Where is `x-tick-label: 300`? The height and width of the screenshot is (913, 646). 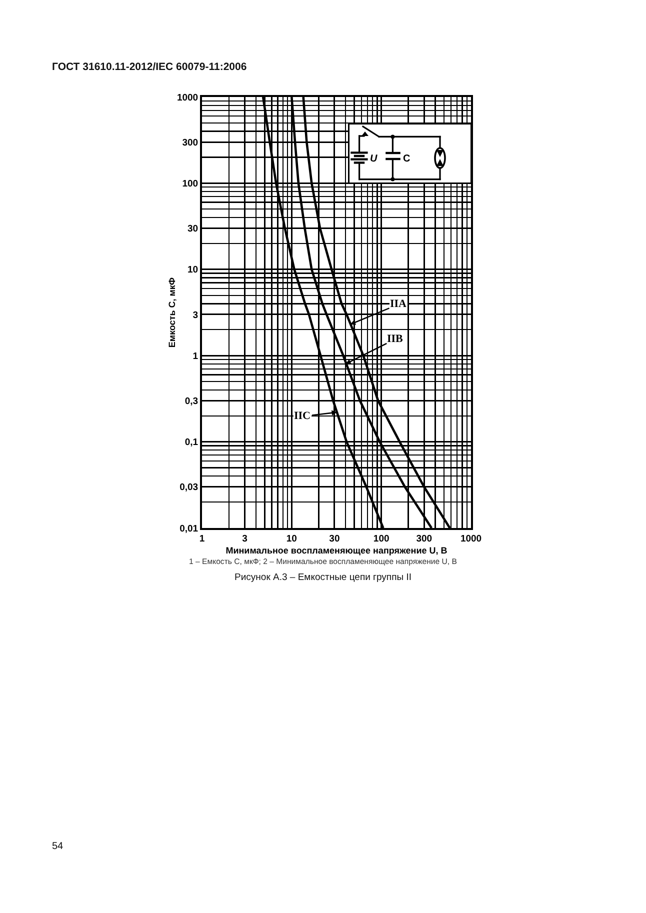
x-tick-label: 300 is located at coordinates (424, 538).